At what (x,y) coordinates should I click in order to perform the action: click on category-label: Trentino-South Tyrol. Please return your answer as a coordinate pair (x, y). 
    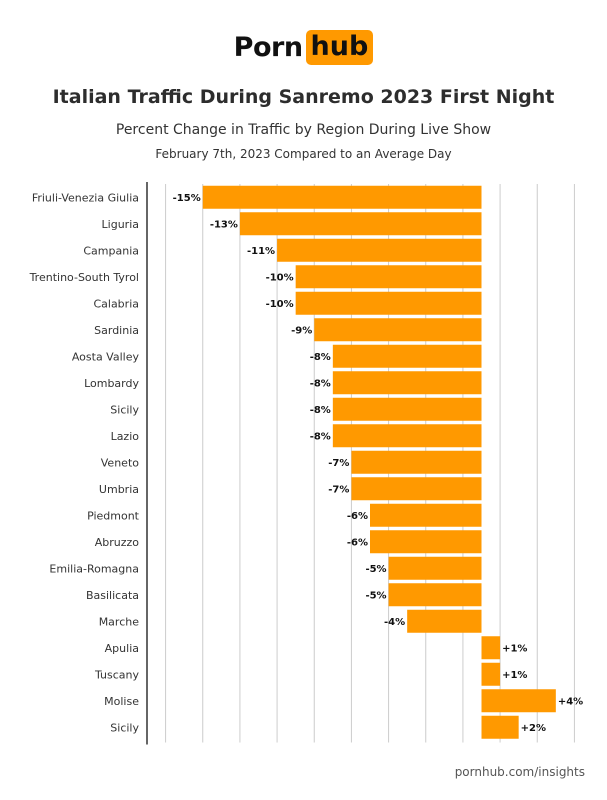
    Looking at the image, I should click on (84, 277).